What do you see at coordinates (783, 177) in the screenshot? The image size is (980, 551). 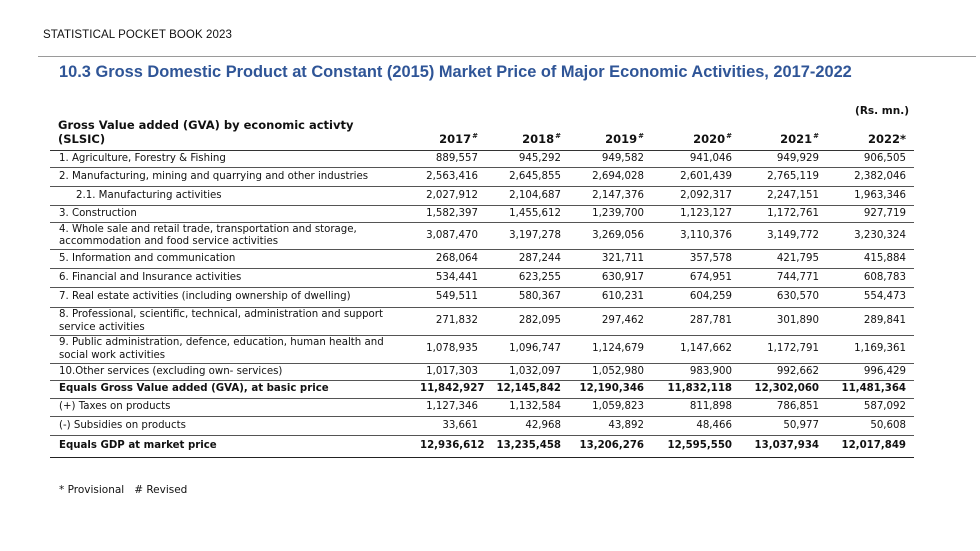 I see `cell-value: 2,765,119` at bounding box center [783, 177].